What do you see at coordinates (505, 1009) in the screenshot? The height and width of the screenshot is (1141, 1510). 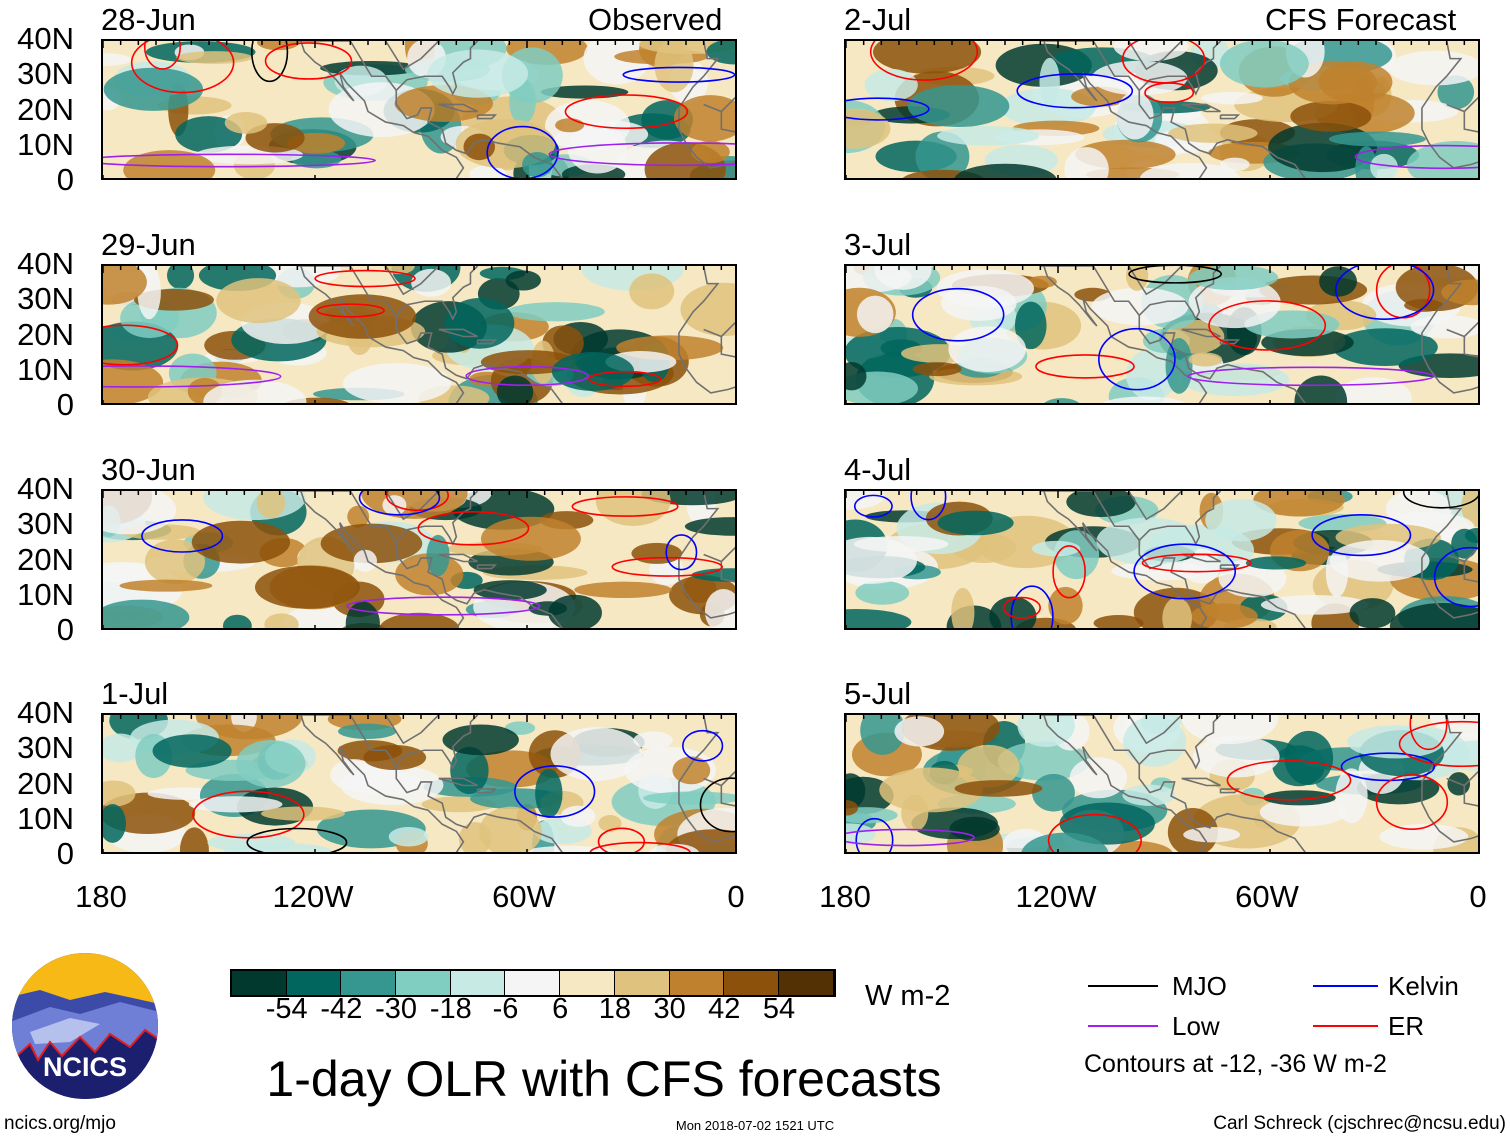 I see `colorbar-tick-label: -6` at bounding box center [505, 1009].